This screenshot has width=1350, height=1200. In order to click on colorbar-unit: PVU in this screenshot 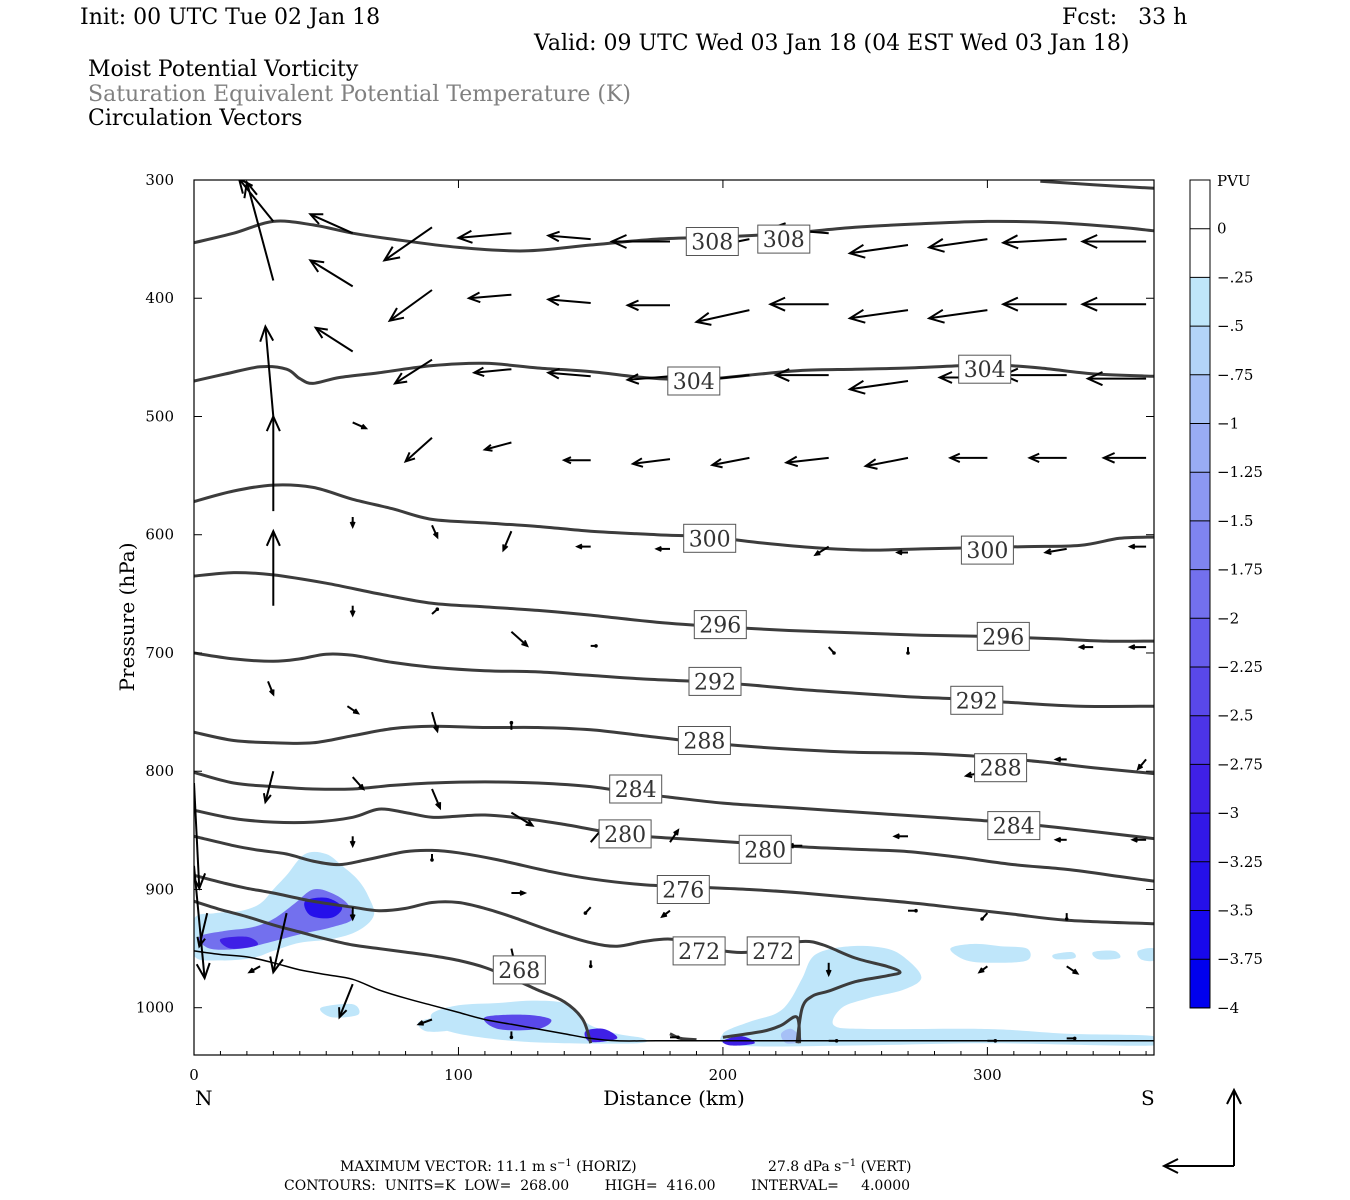, I will do `click(1234, 181)`.